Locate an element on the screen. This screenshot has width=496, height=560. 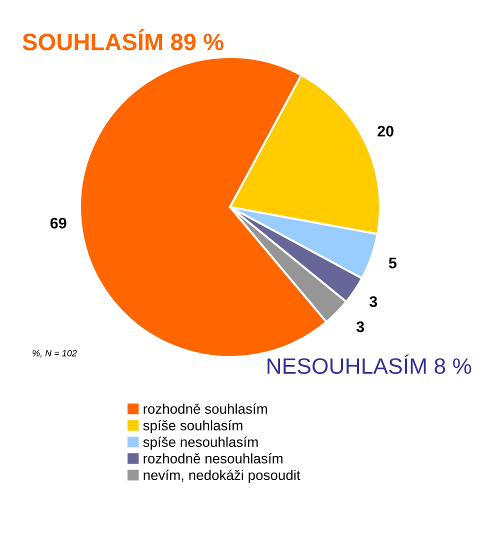
data-label: 20 is located at coordinates (386, 131).